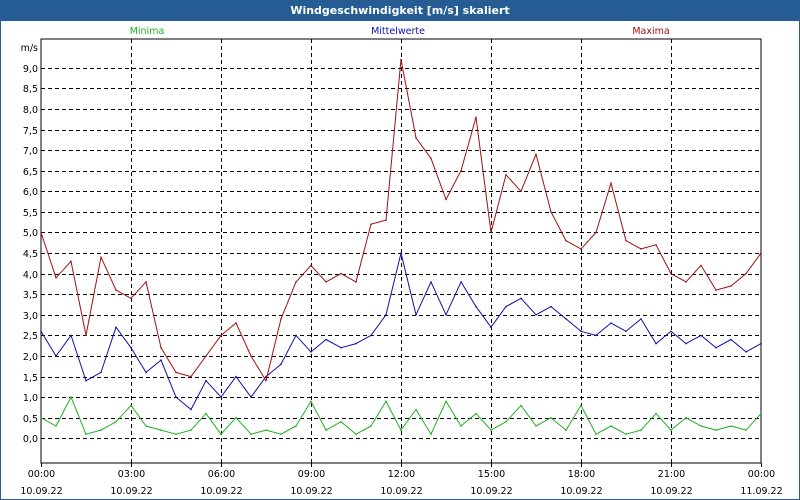 The height and width of the screenshot is (500, 800). I want to click on y-tick-label: 2,5, so click(30, 336).